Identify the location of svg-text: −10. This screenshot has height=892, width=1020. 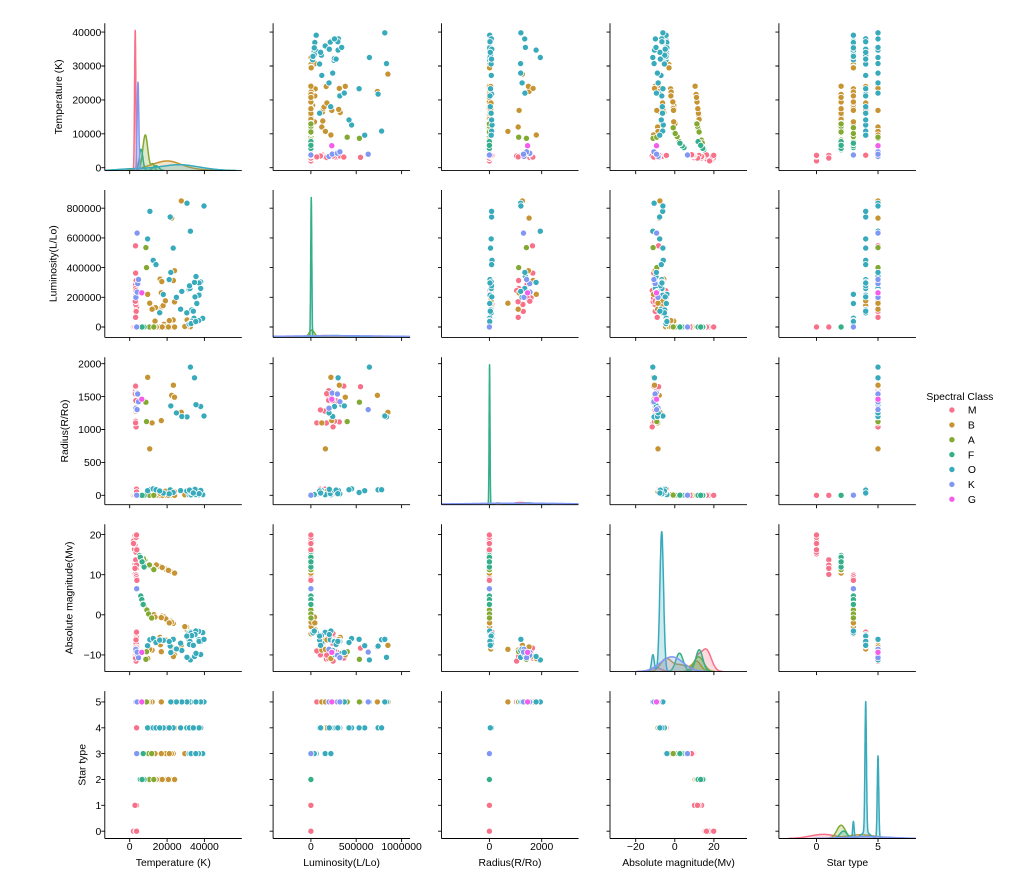
(93, 656).